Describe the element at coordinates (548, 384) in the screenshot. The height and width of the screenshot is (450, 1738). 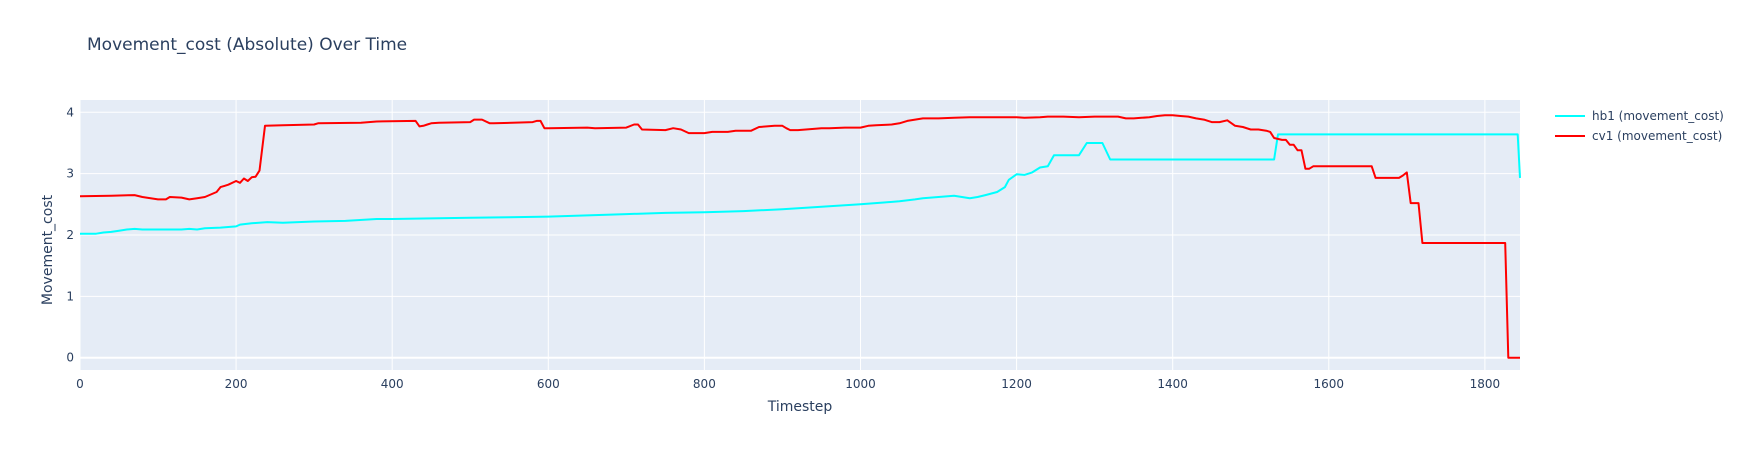
I see `x-tick-label: 600` at that location.